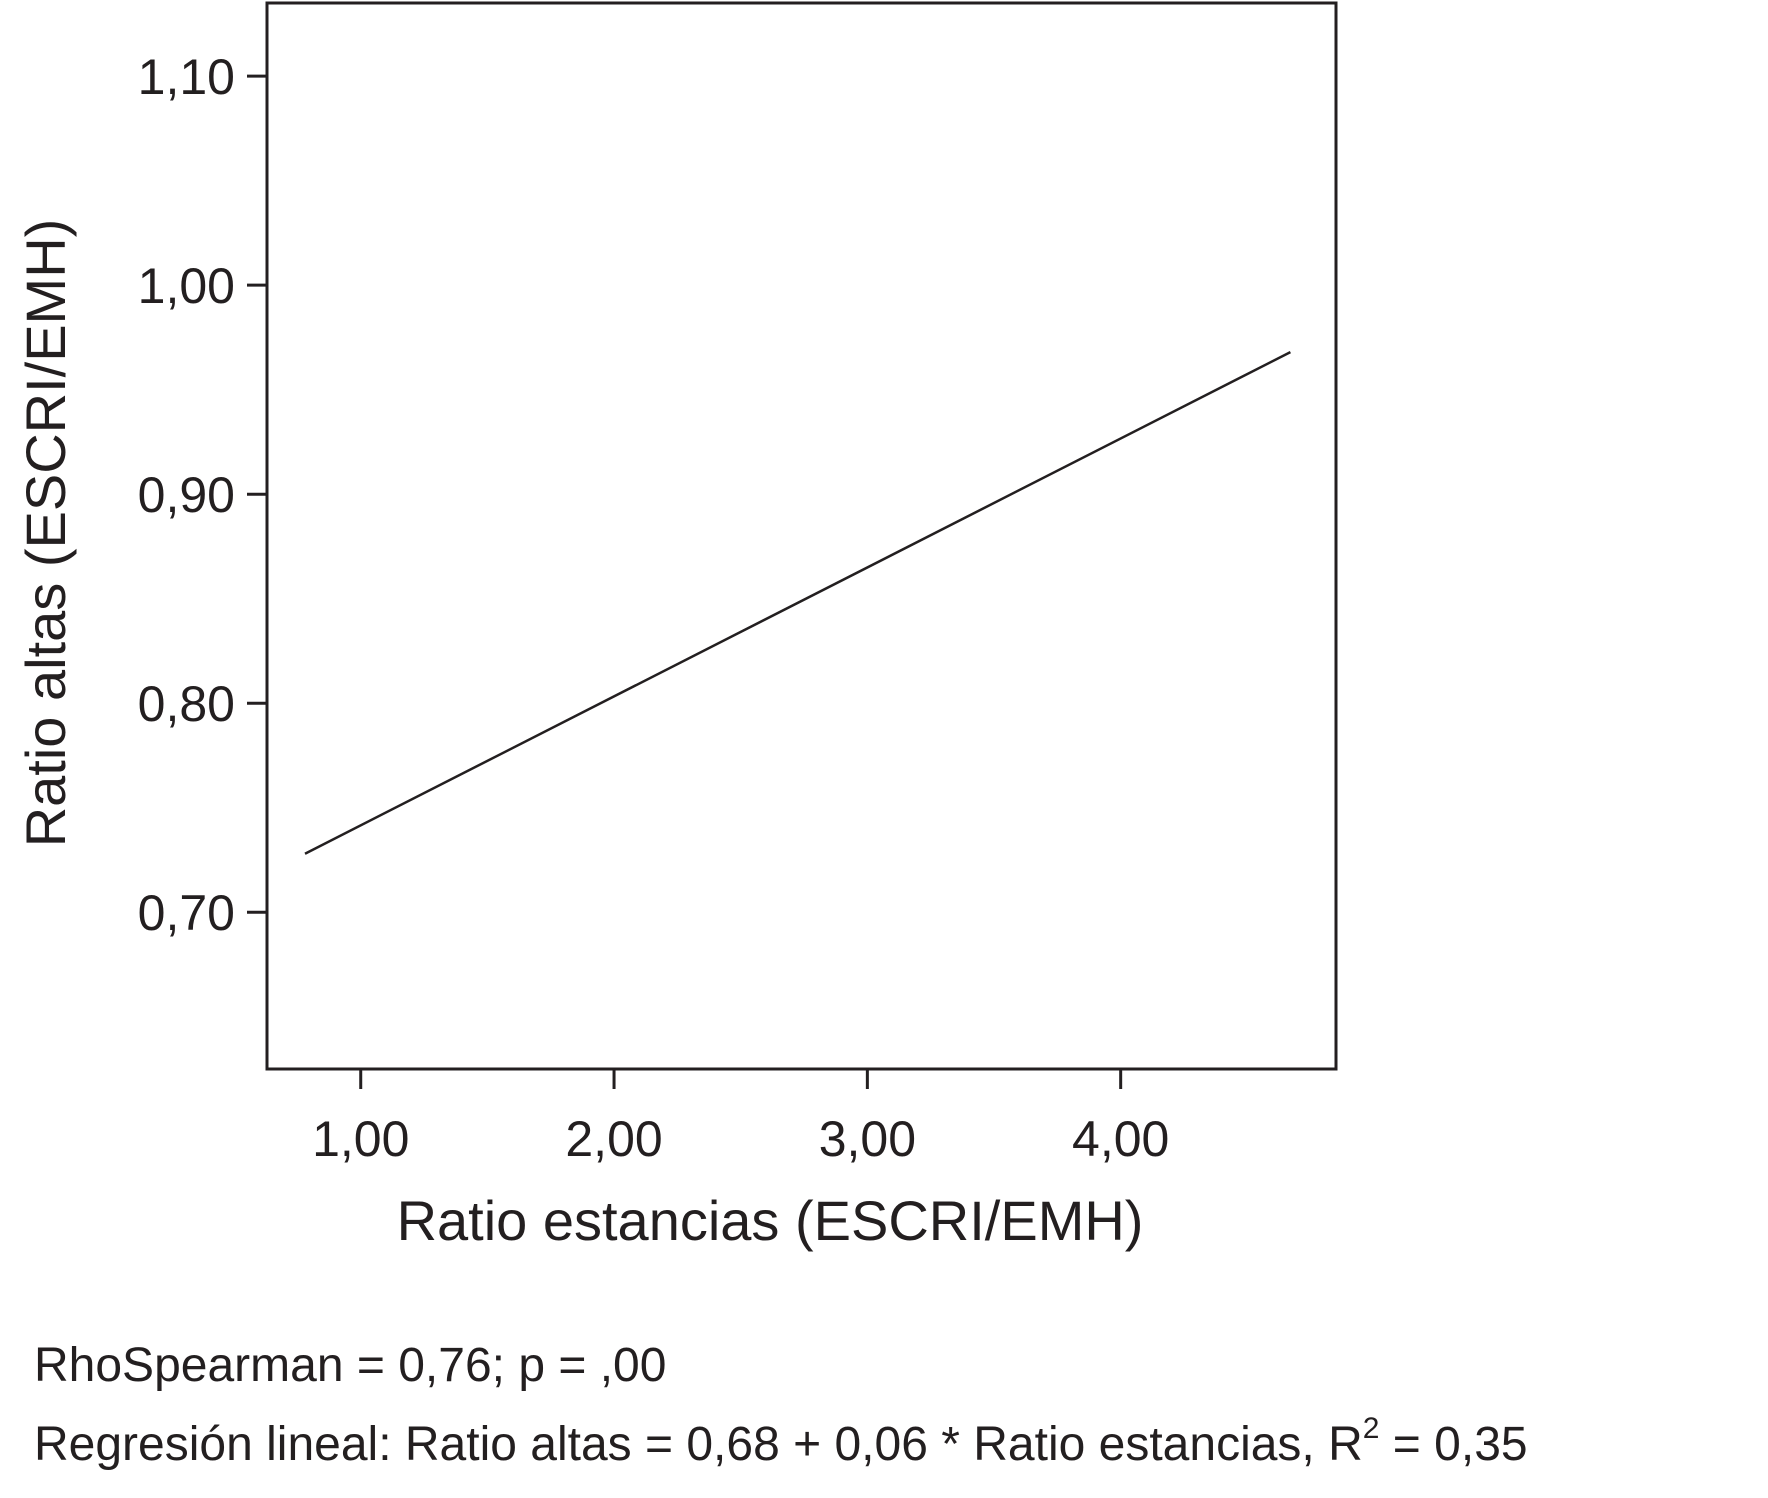 This screenshot has height=1498, width=1768. What do you see at coordinates (350, 1365) in the screenshot?
I see `spearman-note: RhoSpearman = 0,76; p = ,00` at bounding box center [350, 1365].